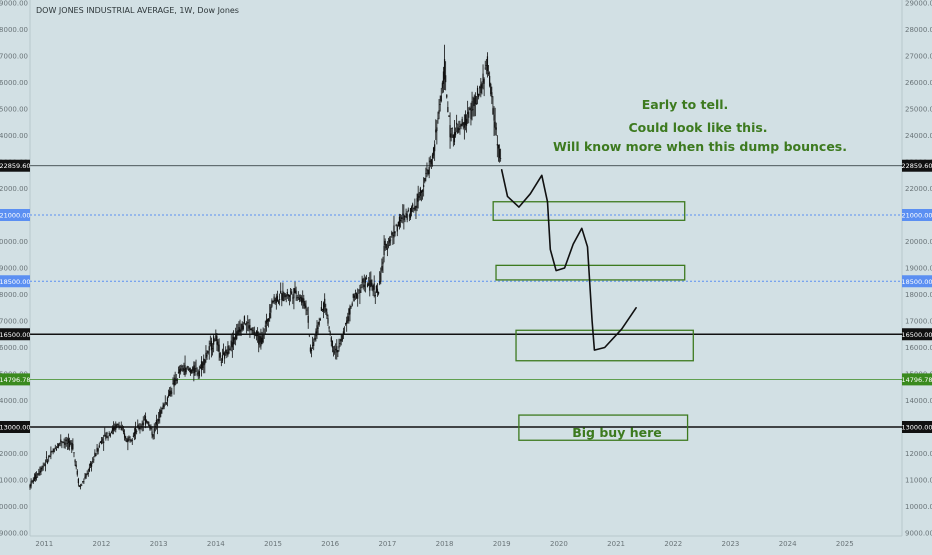 The image size is (932, 555). What do you see at coordinates (916, 166) in the screenshot?
I see `level-label-right: 22859.60` at bounding box center [916, 166].